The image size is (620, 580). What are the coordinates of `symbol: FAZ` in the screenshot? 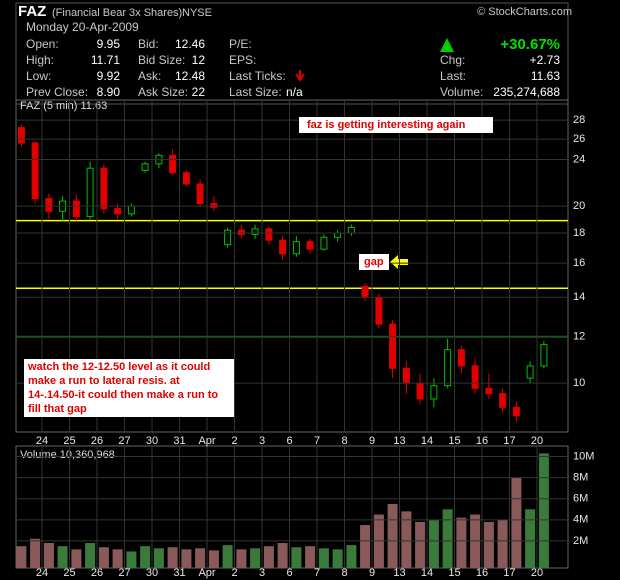 It's located at (32, 11).